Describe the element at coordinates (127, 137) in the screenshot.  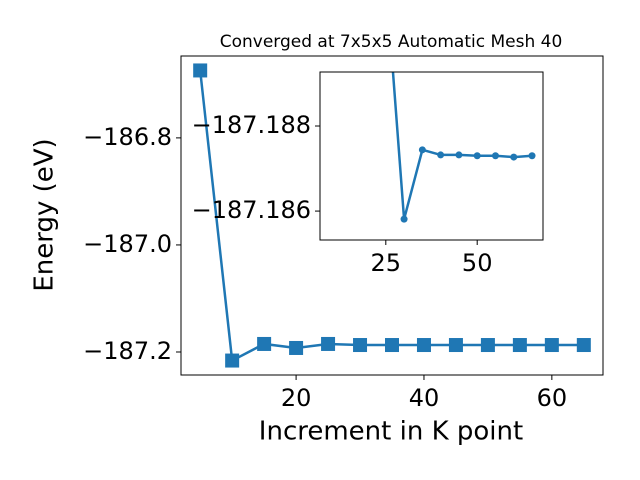
I see `y-tick-label: −186.8` at that location.